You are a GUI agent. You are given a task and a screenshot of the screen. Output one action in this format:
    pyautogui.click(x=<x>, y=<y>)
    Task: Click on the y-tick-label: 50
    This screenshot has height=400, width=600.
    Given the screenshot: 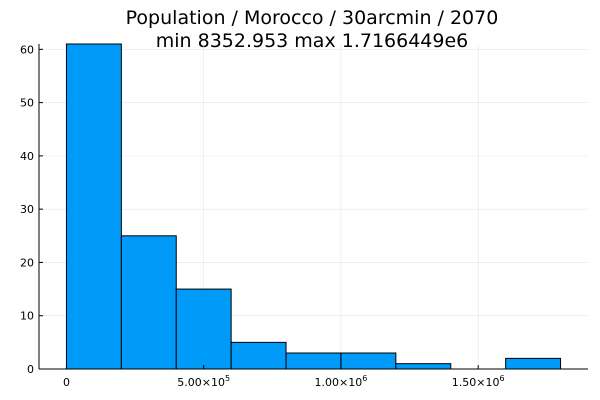 What is the action you would take?
    pyautogui.click(x=27, y=103)
    